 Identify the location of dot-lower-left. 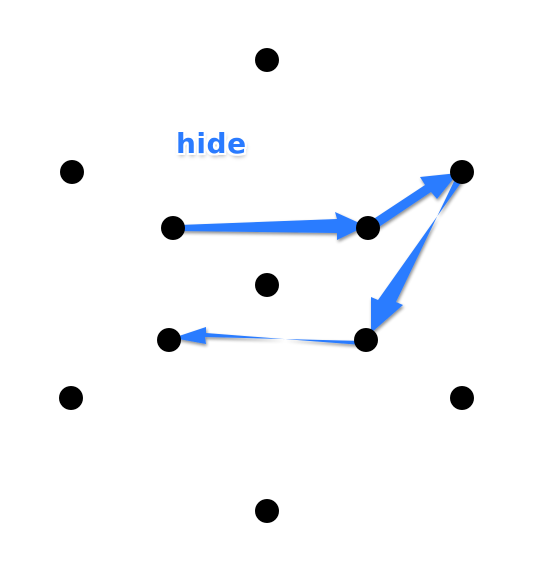
(71, 398).